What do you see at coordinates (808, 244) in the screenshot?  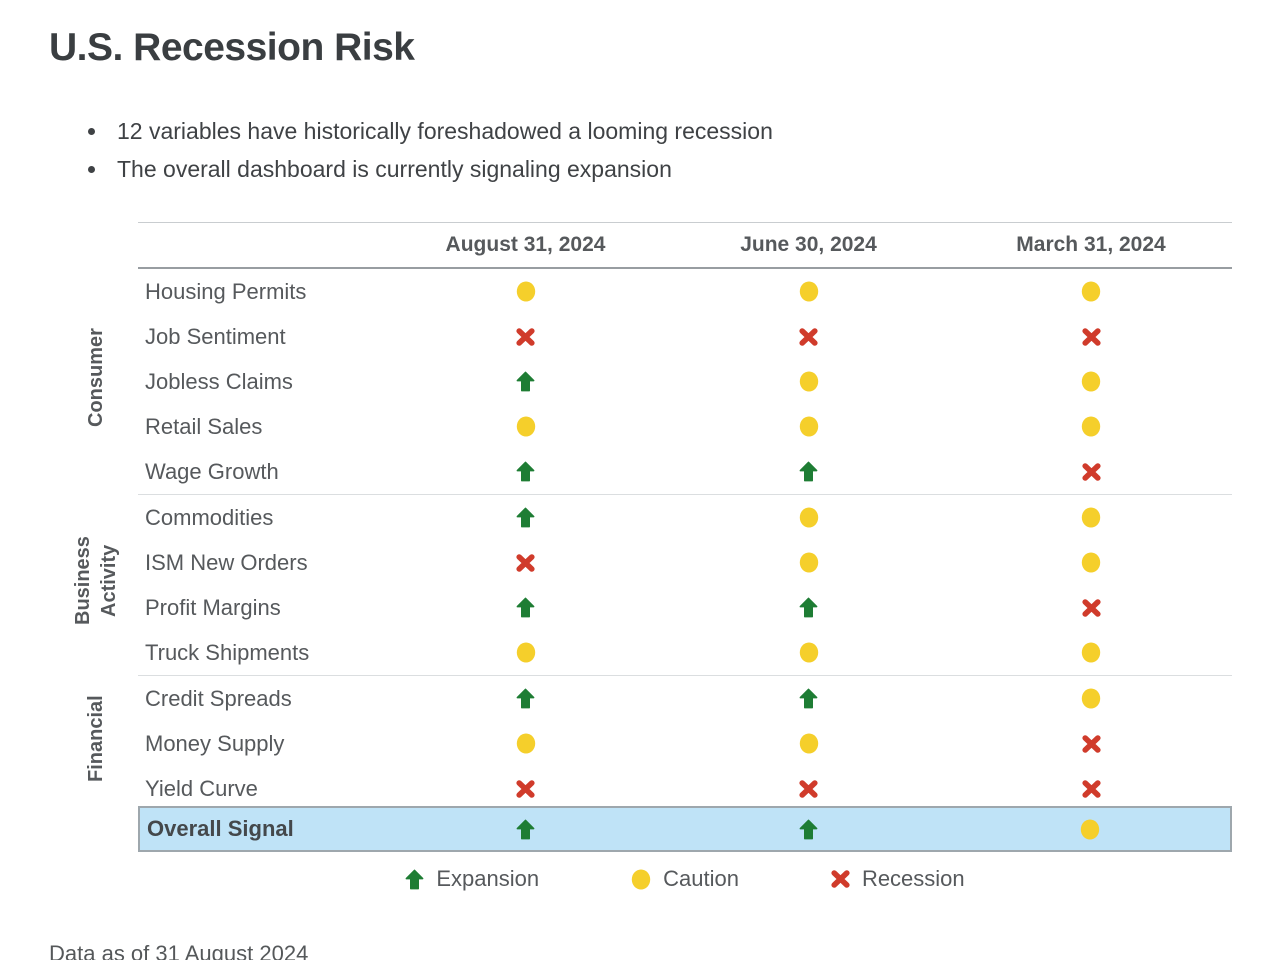 I see `column-header-june: June 30, 2024` at bounding box center [808, 244].